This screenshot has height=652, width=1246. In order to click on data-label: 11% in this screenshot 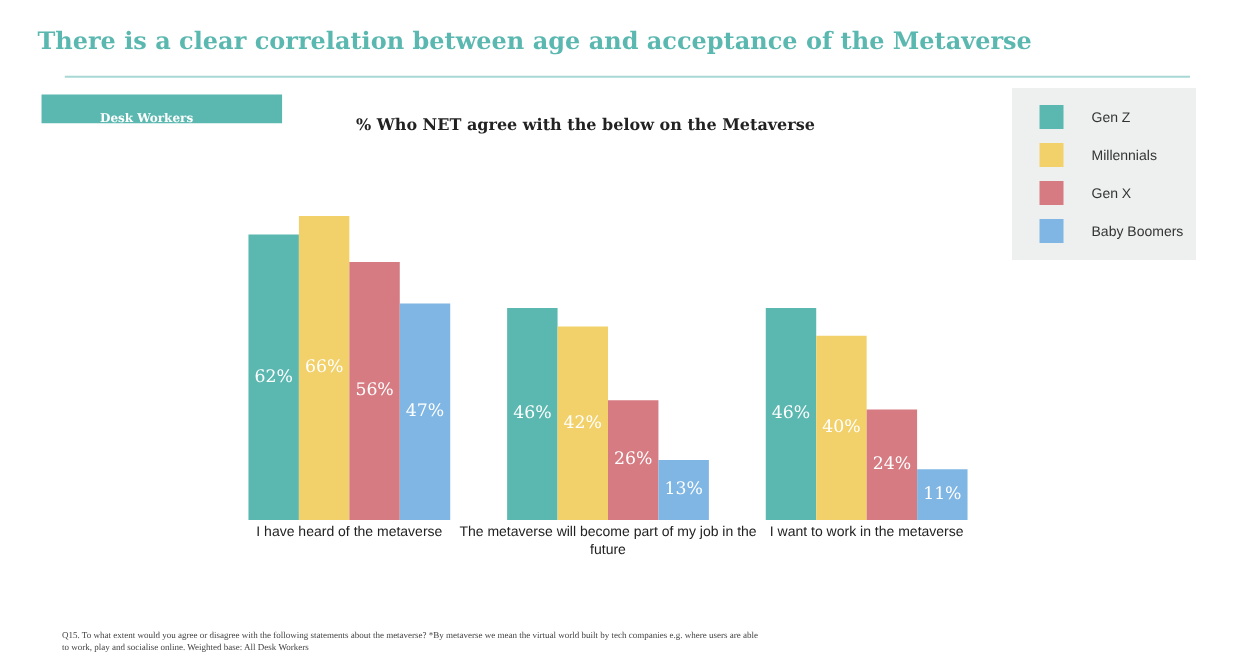, I will do `click(942, 494)`.